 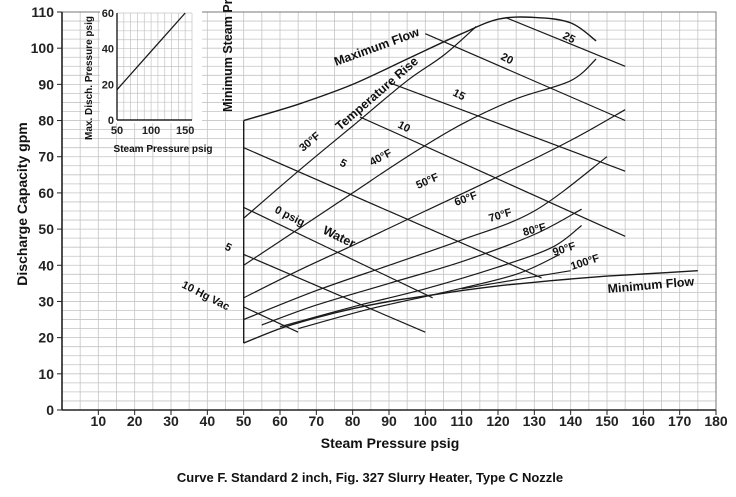 What do you see at coordinates (644, 421) in the screenshot?
I see `x-tick-label: 160` at bounding box center [644, 421].